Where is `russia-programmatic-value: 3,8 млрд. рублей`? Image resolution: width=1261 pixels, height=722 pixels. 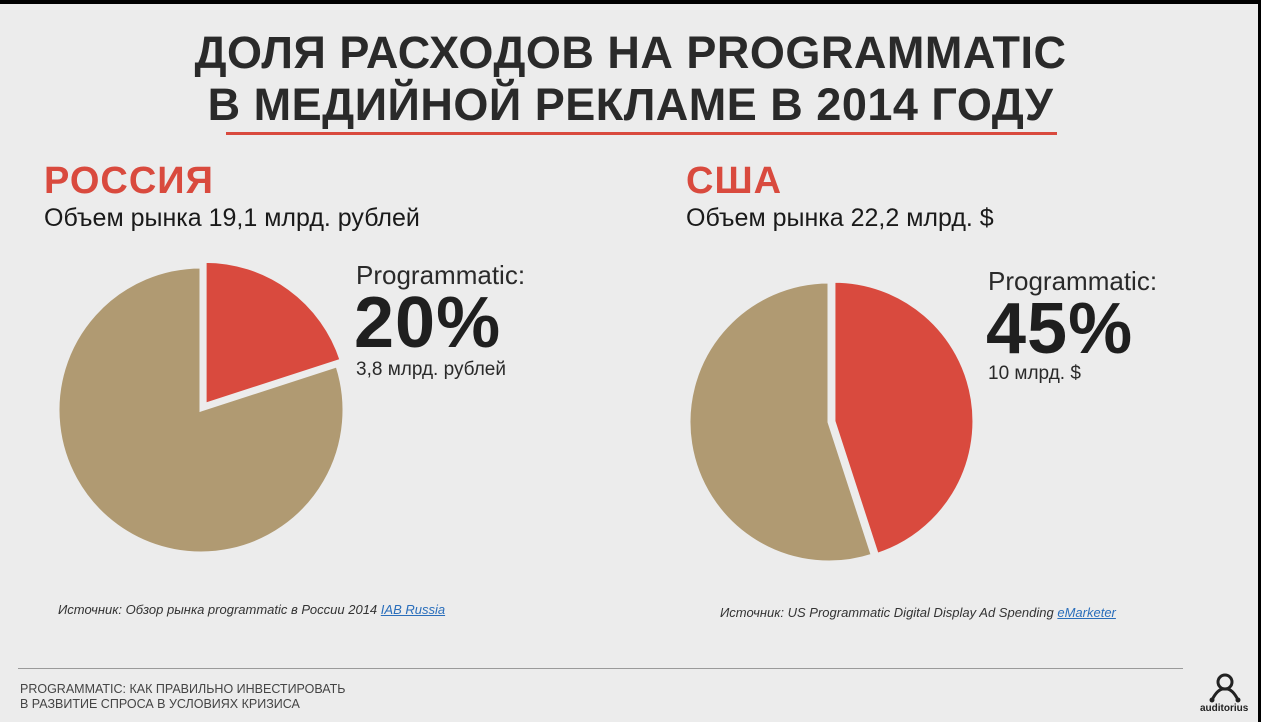 russia-programmatic-value: 3,8 млрд. рублей is located at coordinates (431, 369).